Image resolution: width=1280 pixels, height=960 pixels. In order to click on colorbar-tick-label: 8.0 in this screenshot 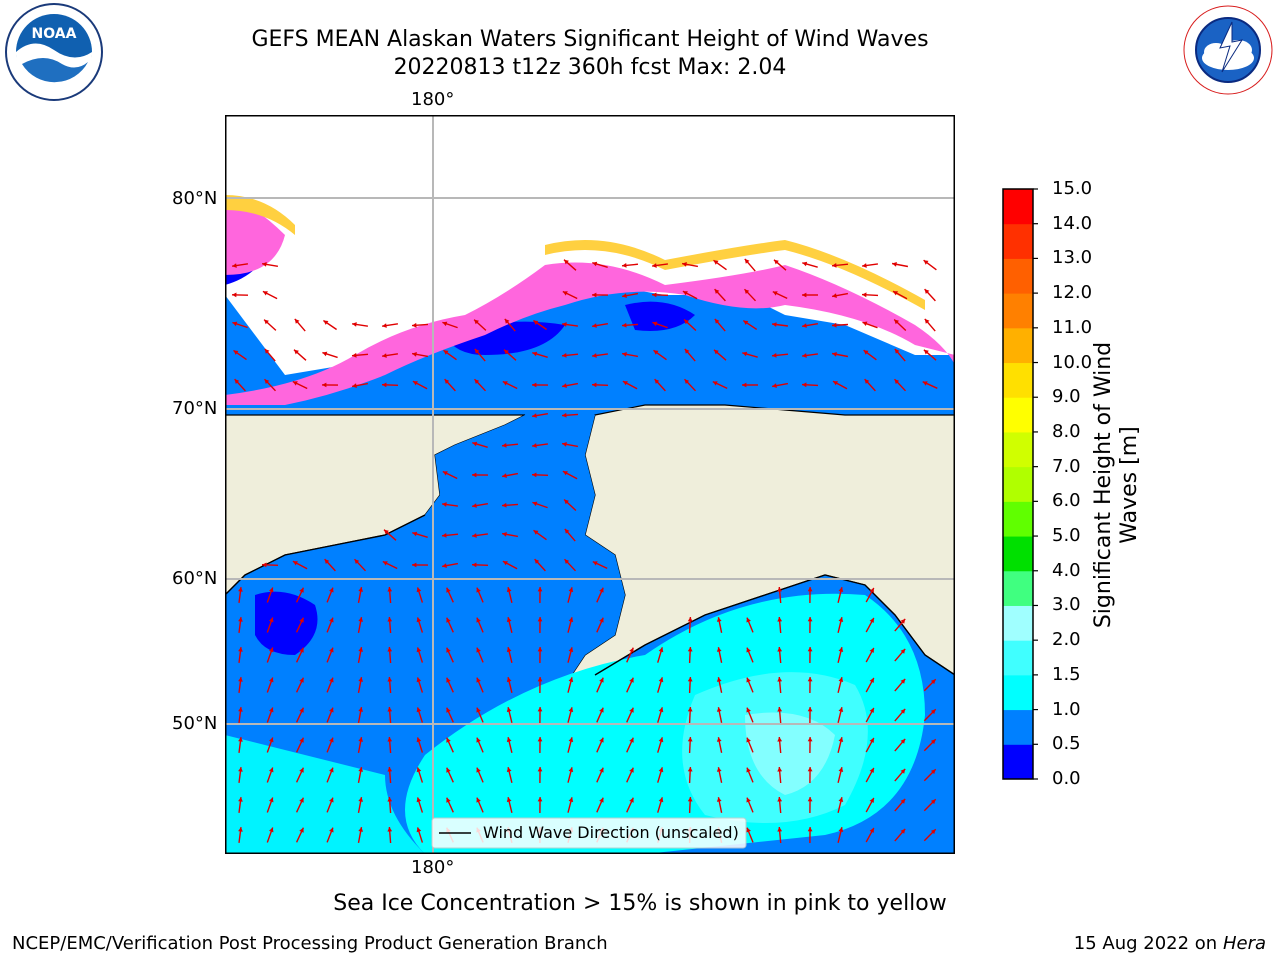, I will do `click(1066, 431)`.